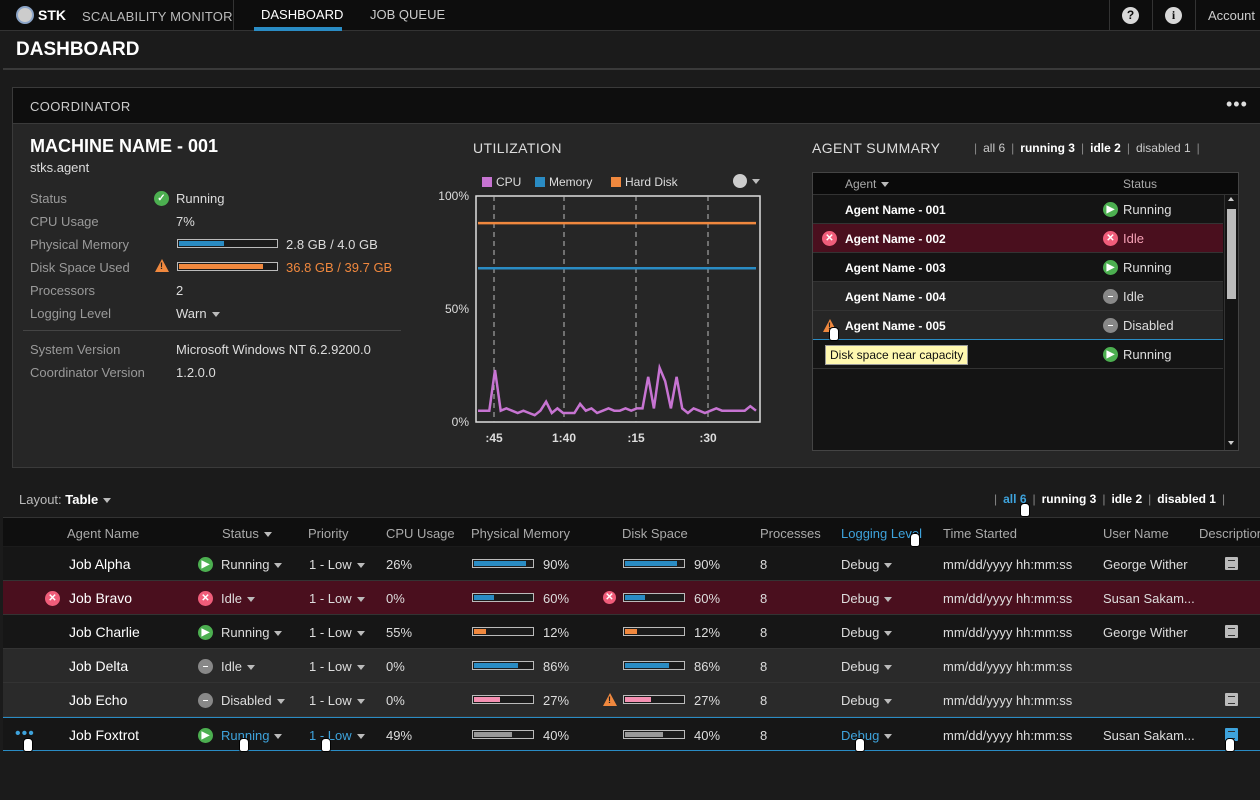 This screenshot has width=1260, height=800. I want to click on page-title: DASHBOARD, so click(78, 49).